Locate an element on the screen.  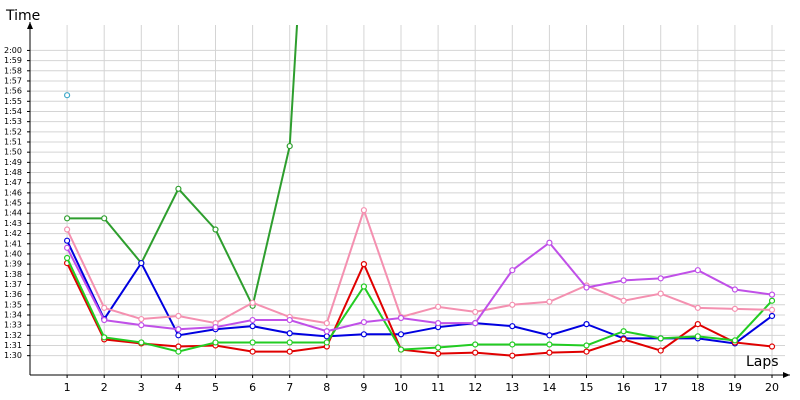
y-tick-label: 1:42 is located at coordinates (13, 233).